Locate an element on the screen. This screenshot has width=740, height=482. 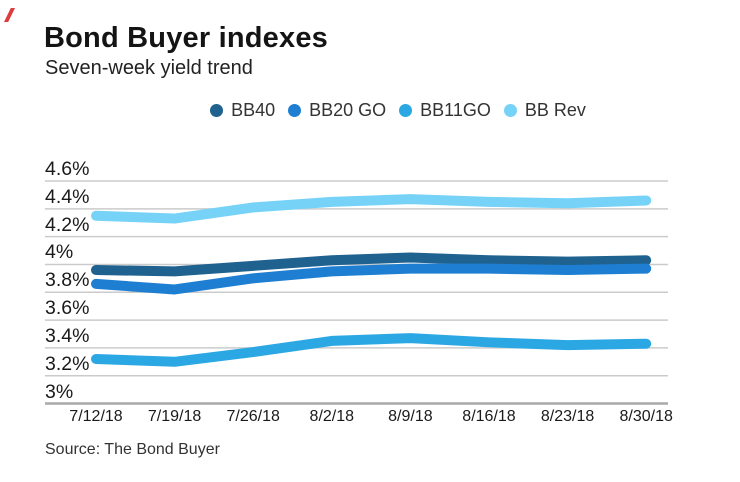
series-line-bb20-go is located at coordinates (371, 279).